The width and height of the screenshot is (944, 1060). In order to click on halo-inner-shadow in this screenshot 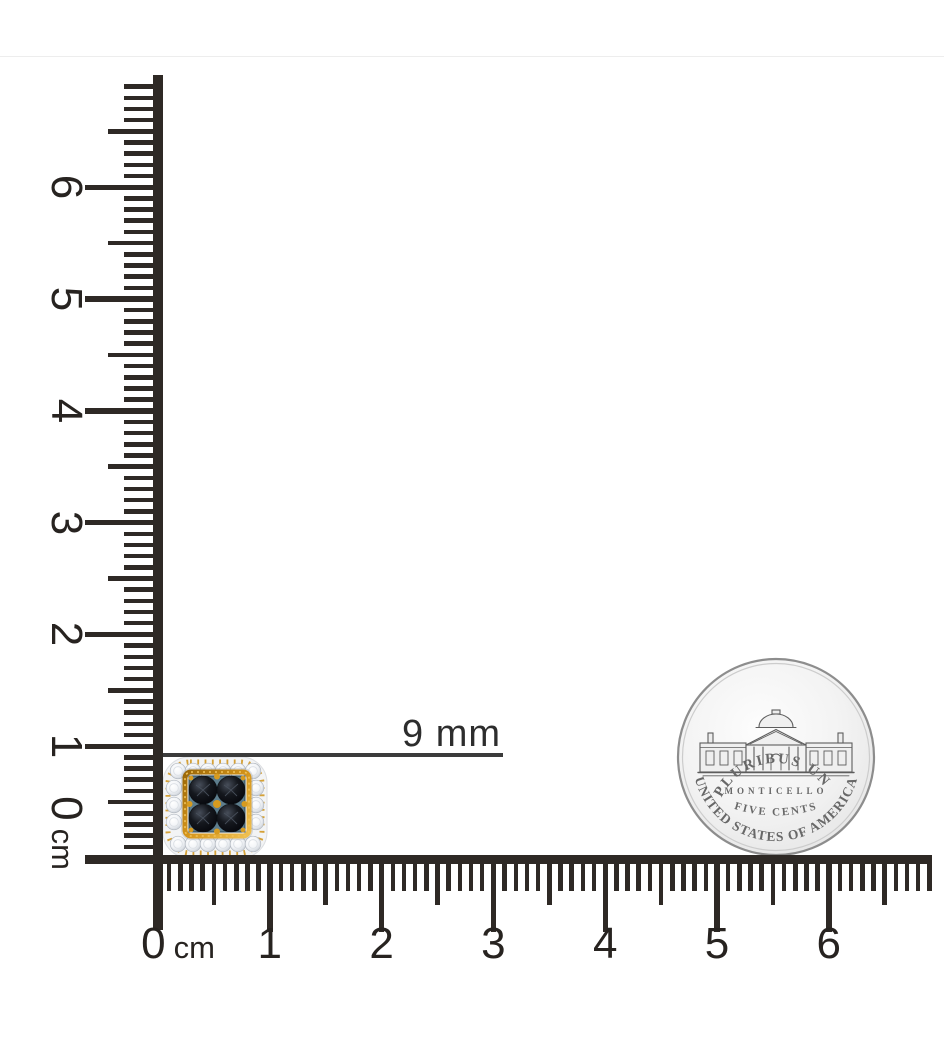, I will do `click(217, 804)`.